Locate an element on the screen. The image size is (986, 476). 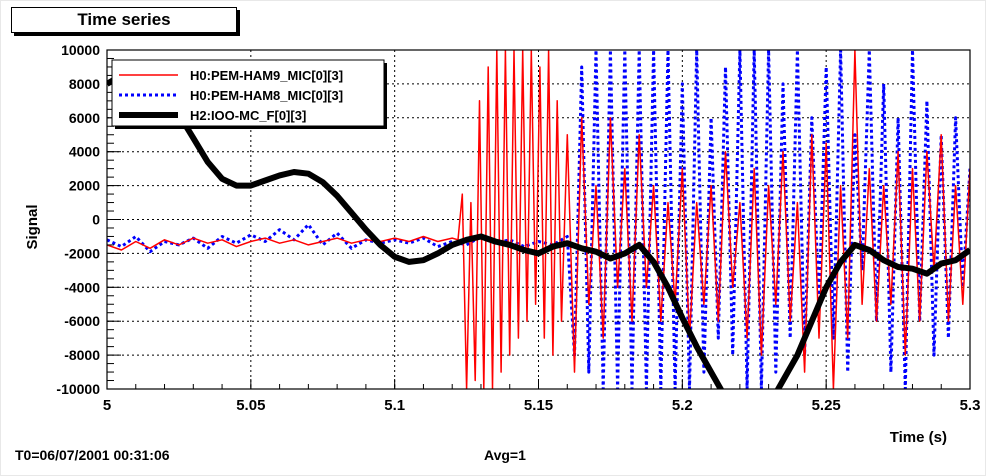
x-tick-label: 5.15 is located at coordinates (538, 405).